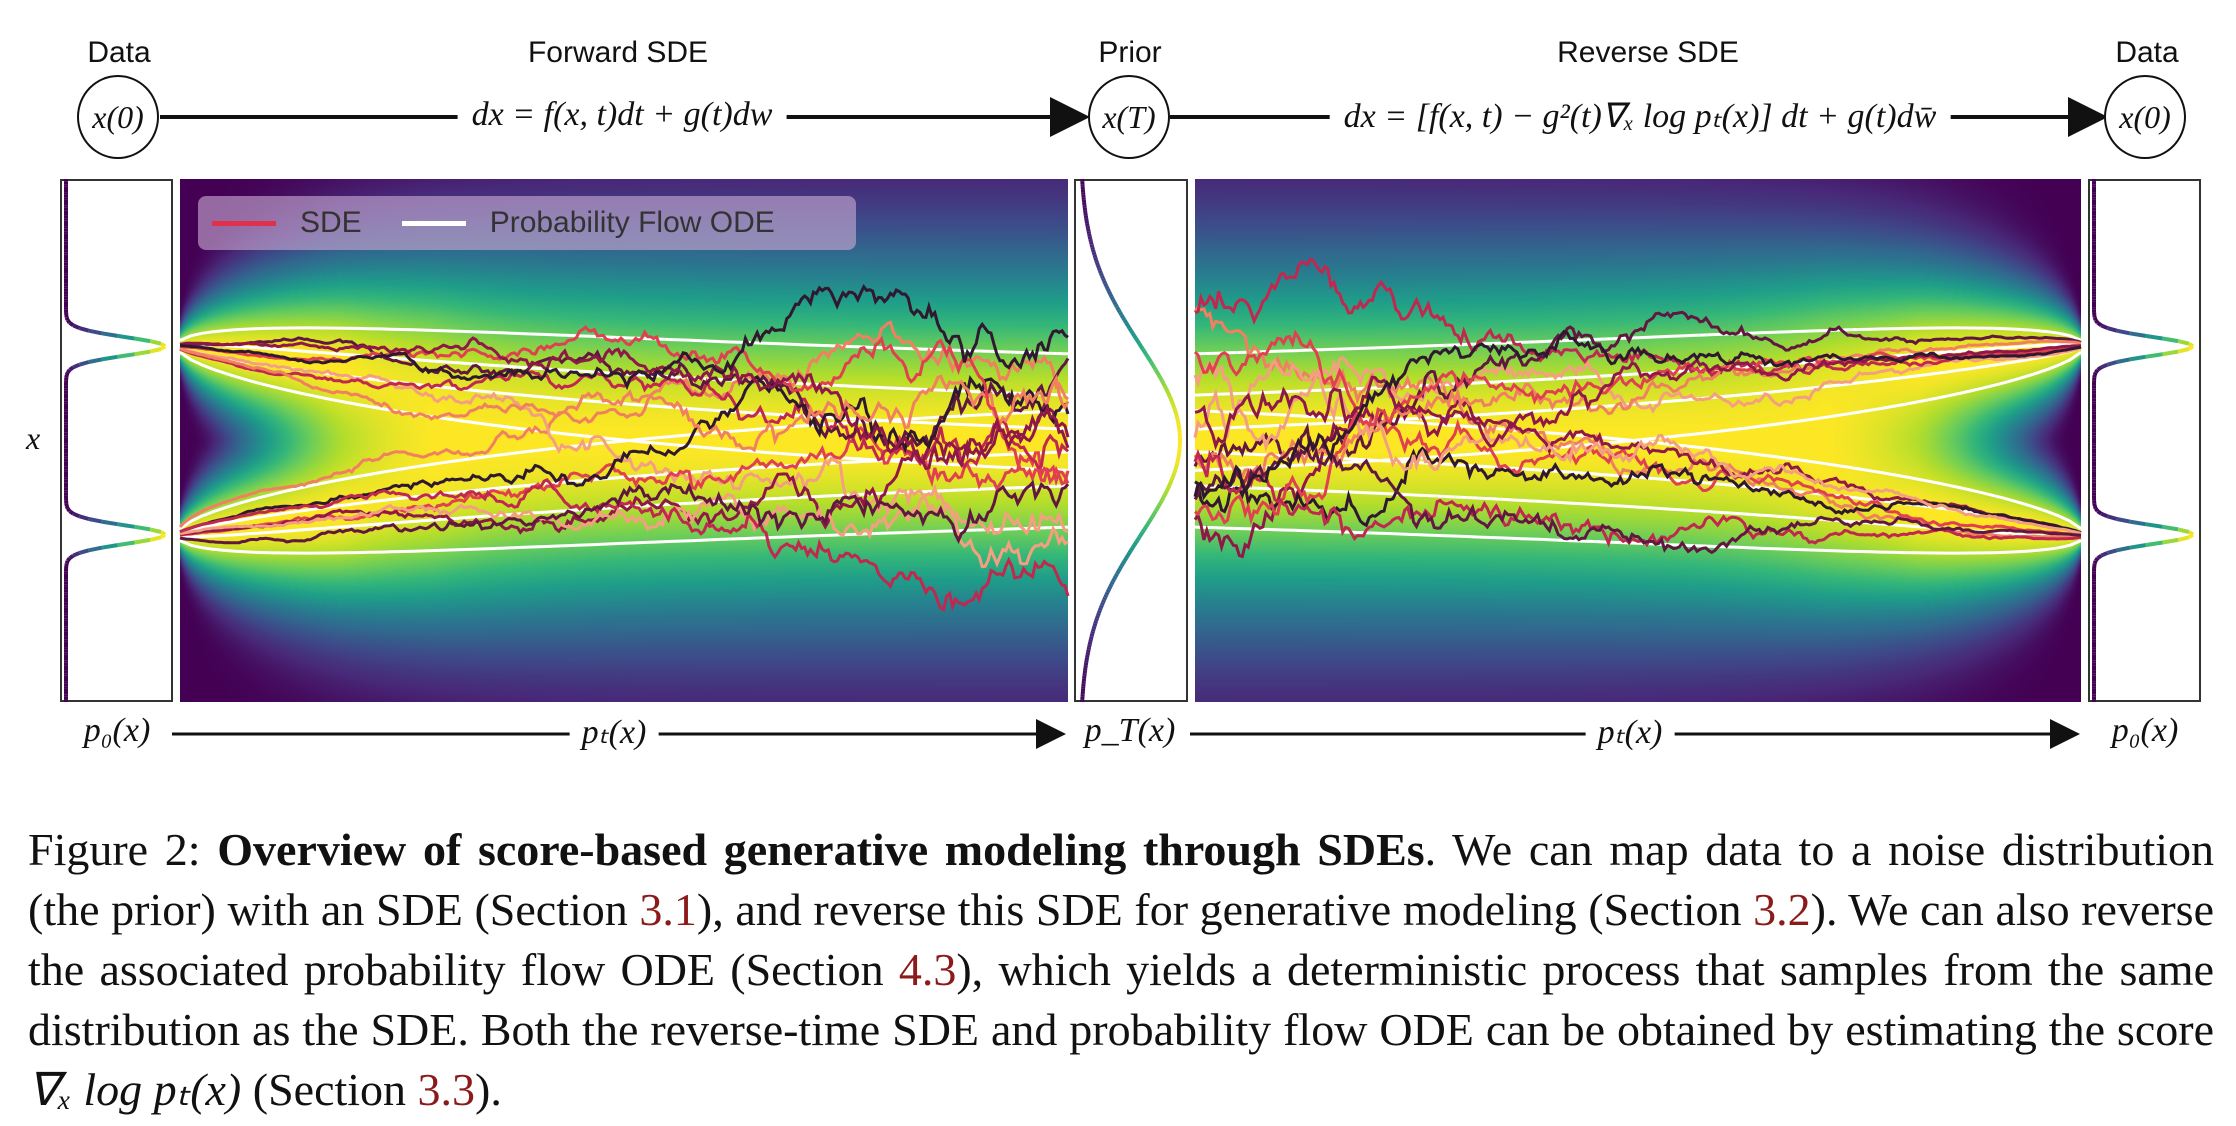 This screenshot has height=1126, width=2236. Describe the element at coordinates (622, 115) in the screenshot. I see `forward-equation: dx = f(x, t)dt + g(t)dw` at that location.